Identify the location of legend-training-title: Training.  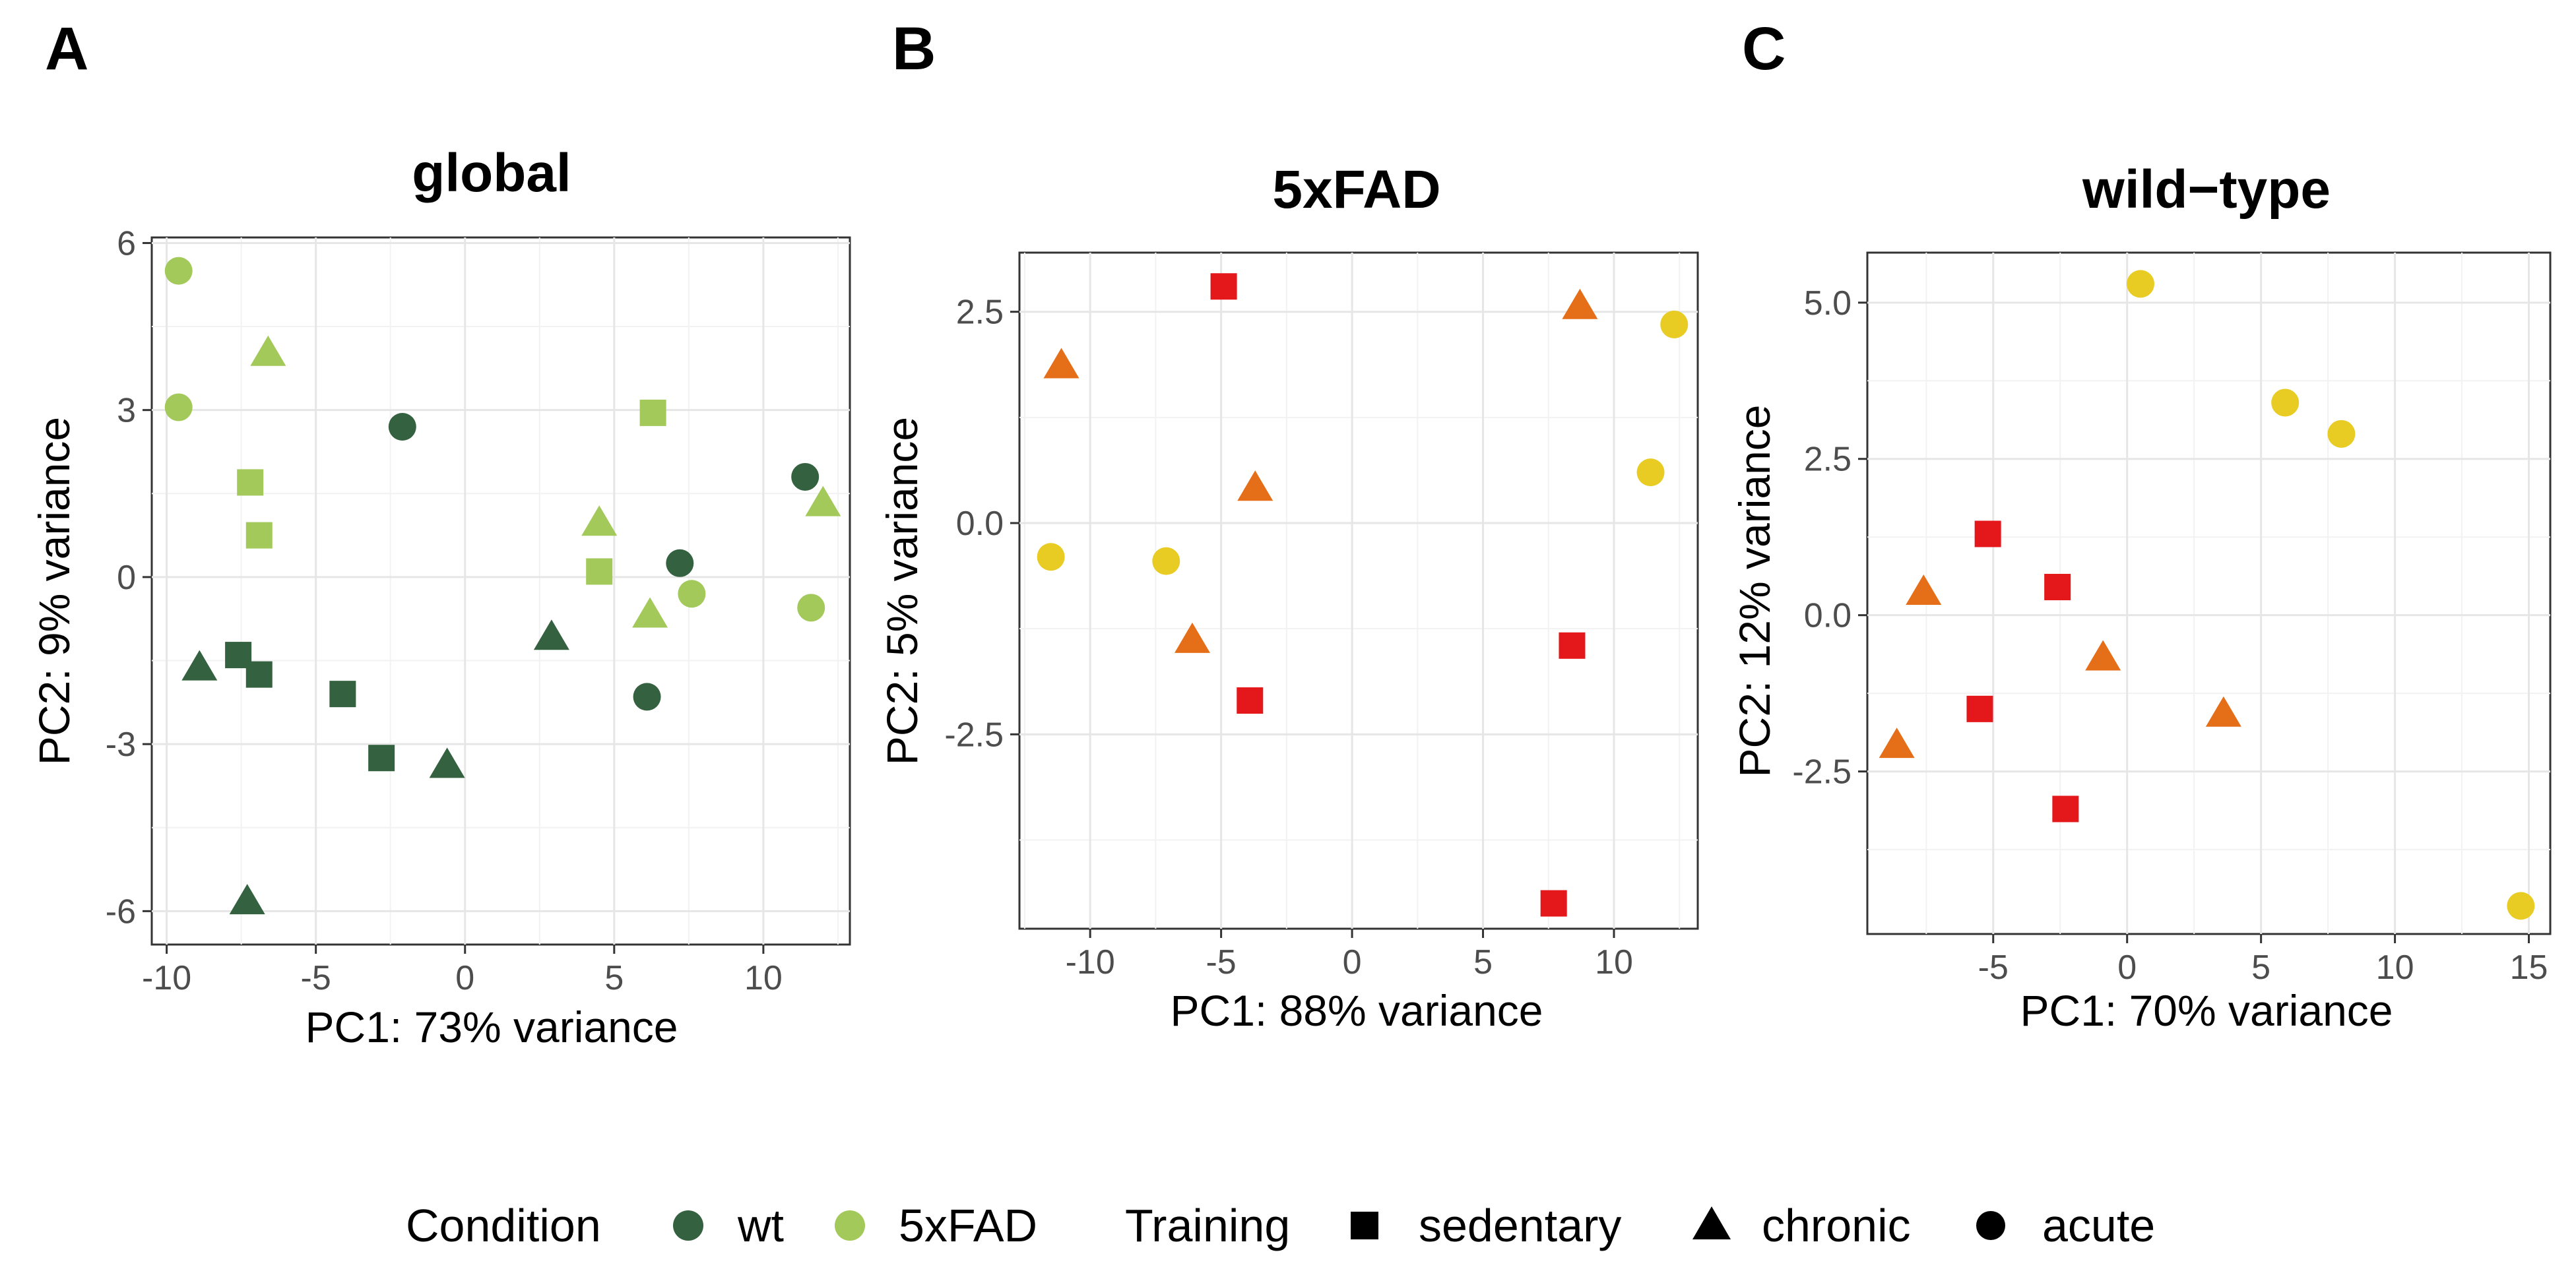
(1207, 1225).